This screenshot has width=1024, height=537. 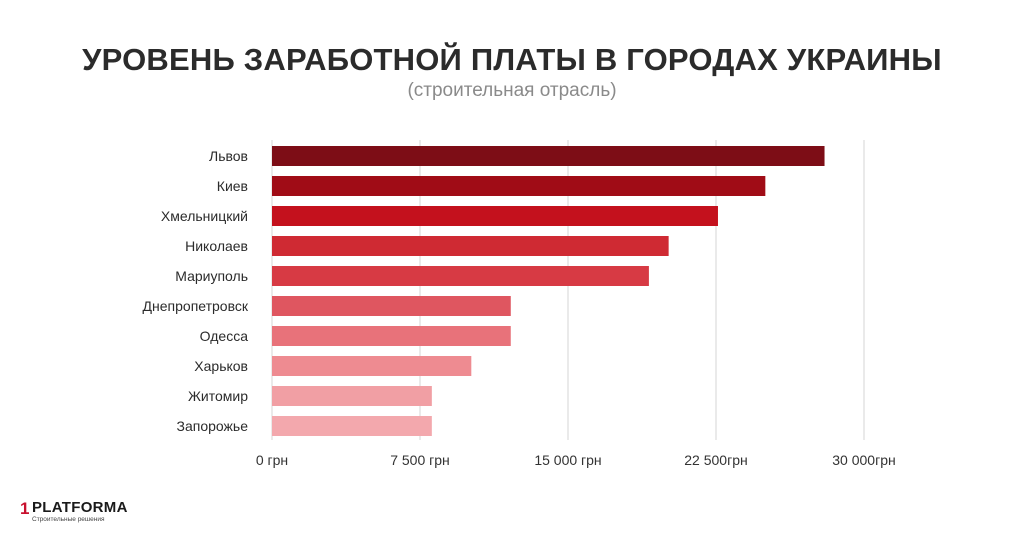 I want to click on platforma-logo: 1 PLATFORMA Строительные решения, so click(x=90, y=512).